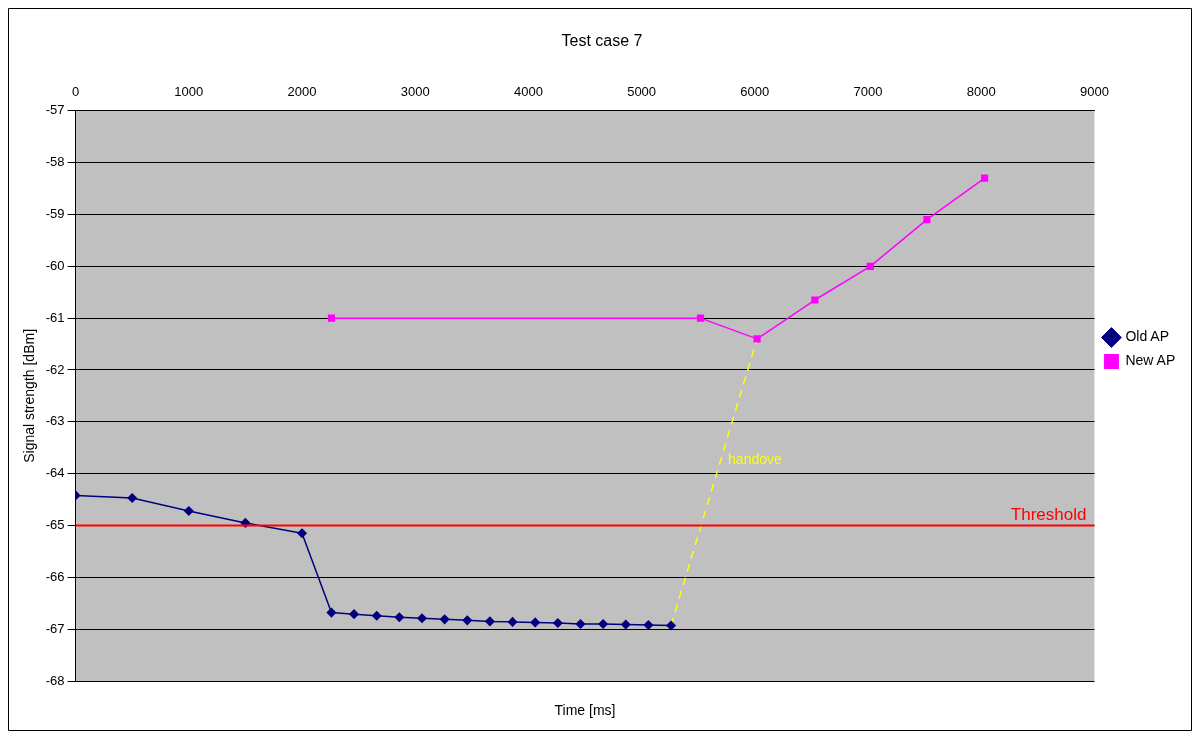  I want to click on x-tick-label: 2000, so click(302, 91).